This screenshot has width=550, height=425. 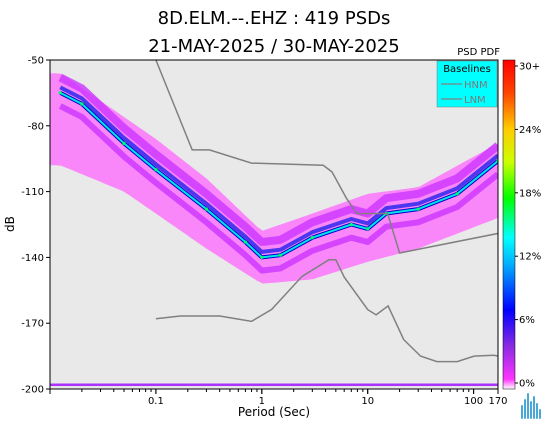 What do you see at coordinates (467, 69) in the screenshot?
I see `legend-title: Baselines` at bounding box center [467, 69].